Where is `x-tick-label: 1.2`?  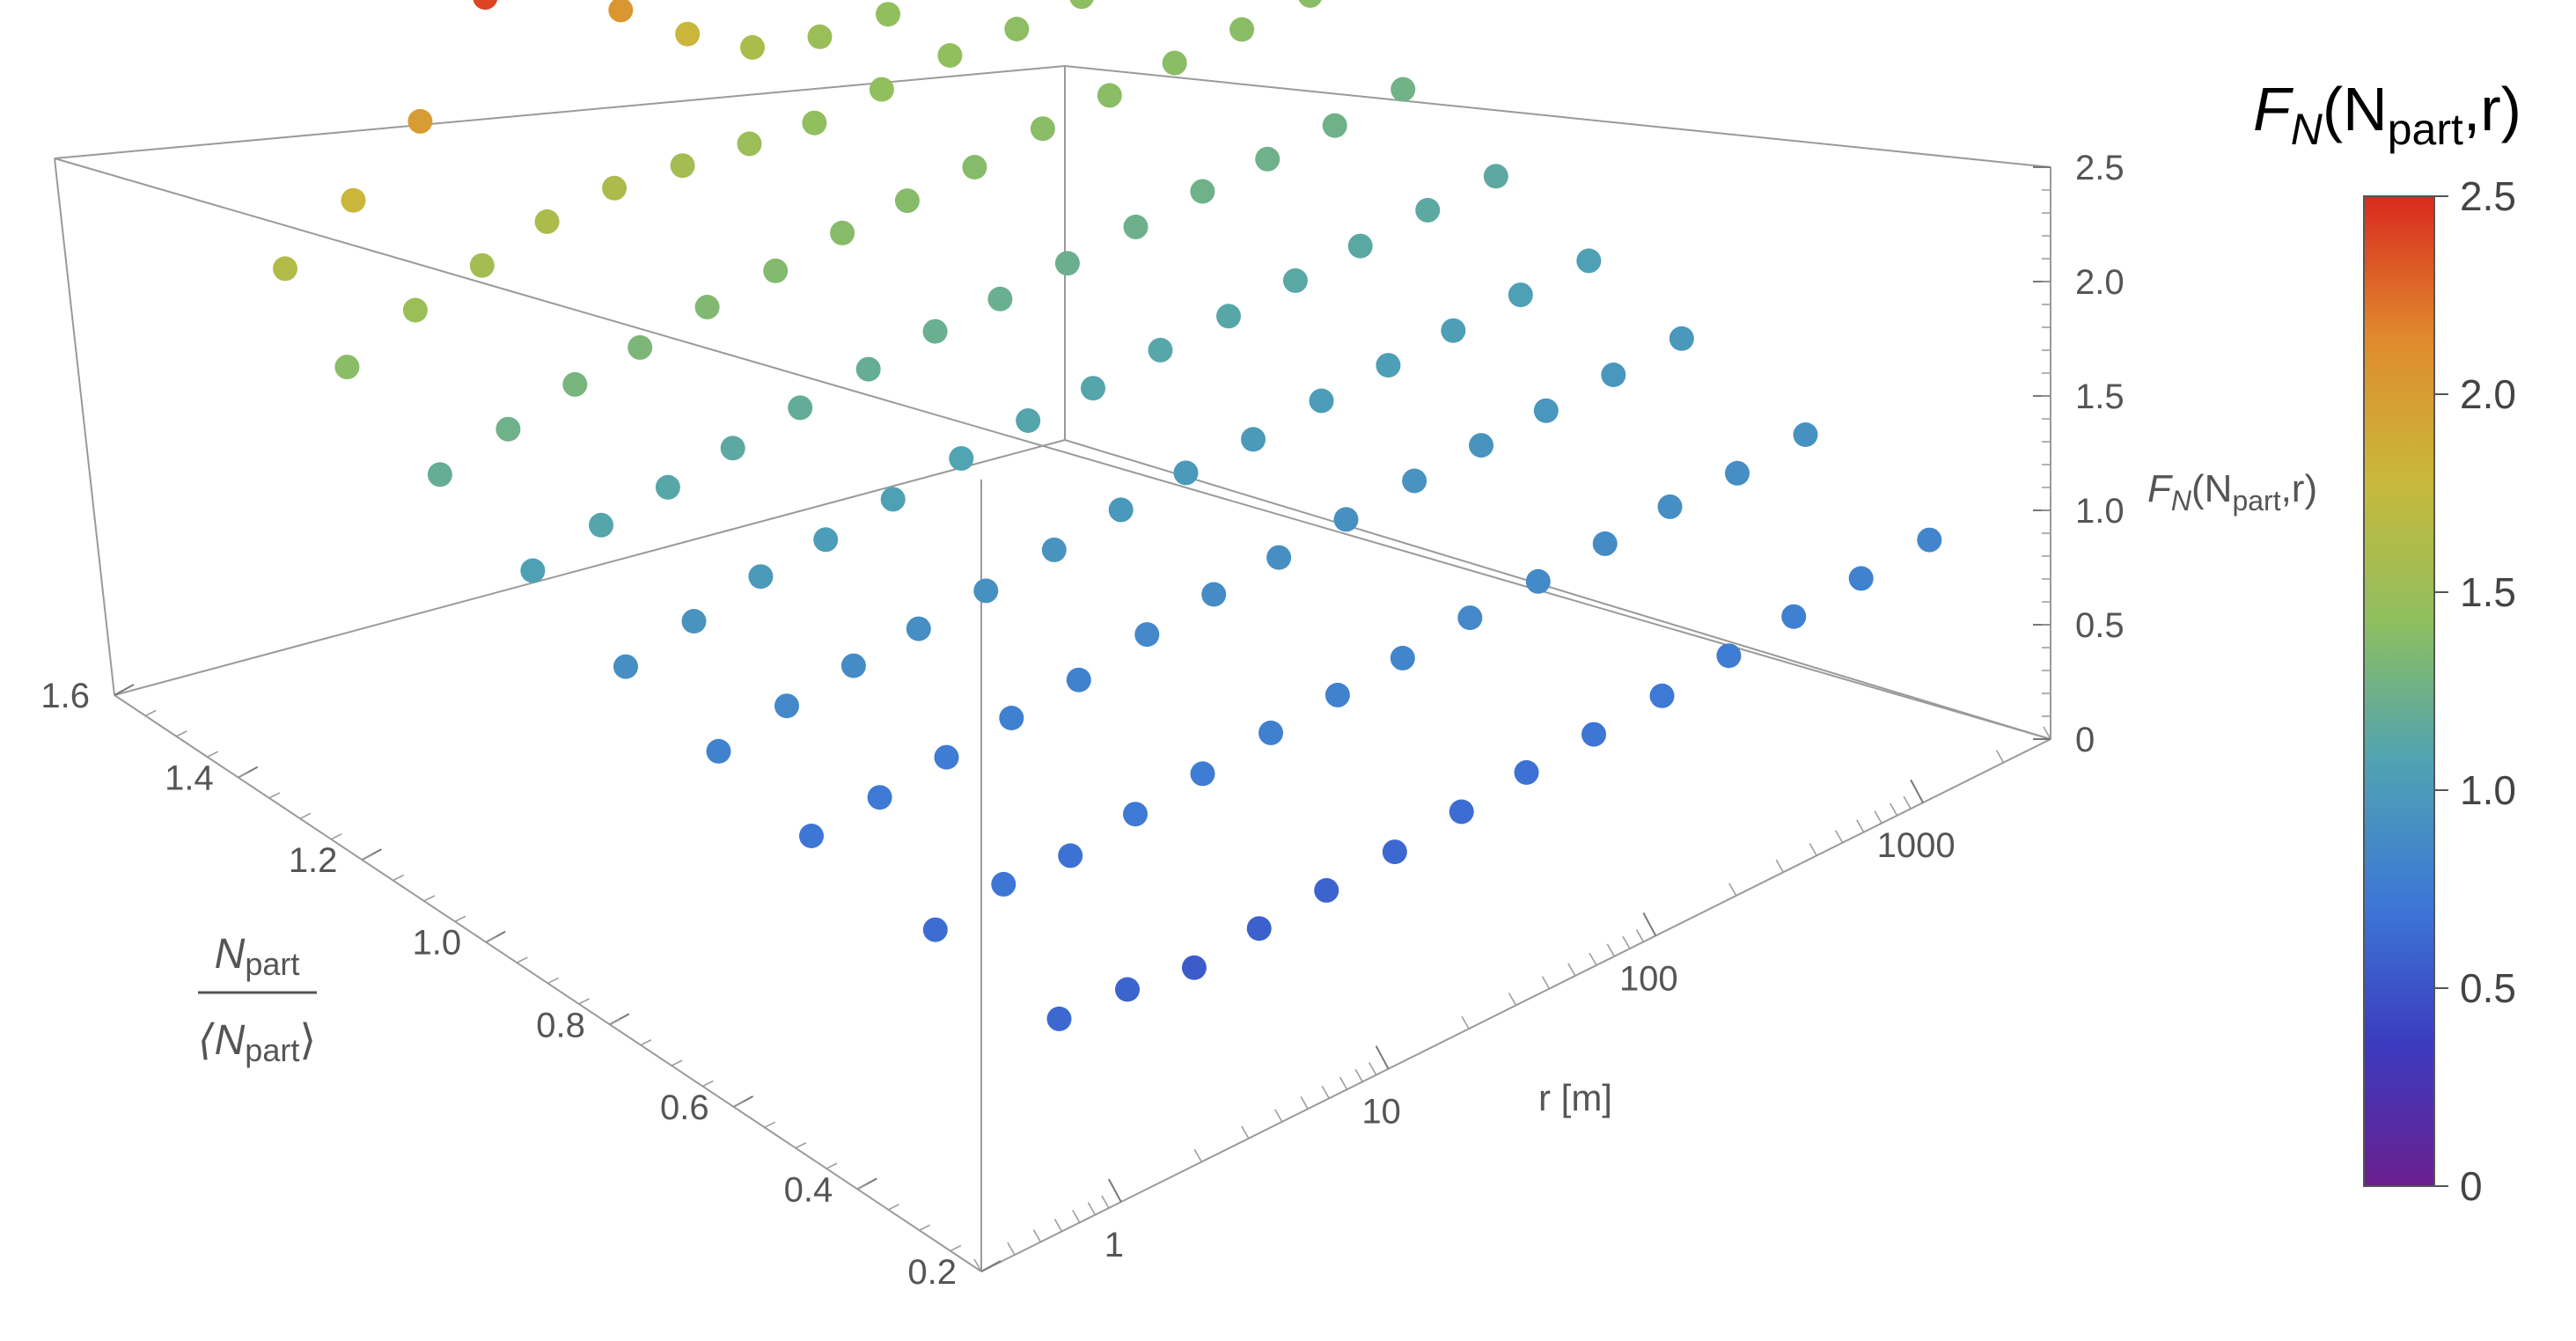 x-tick-label: 1.2 is located at coordinates (313, 861).